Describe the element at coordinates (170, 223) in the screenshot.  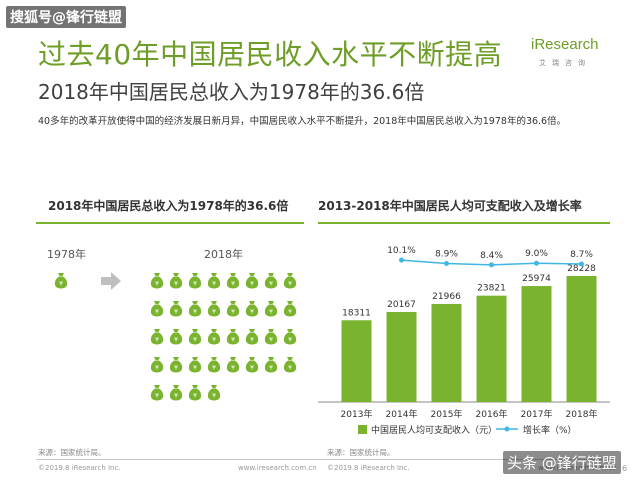
I see `left-panel-rule` at that location.